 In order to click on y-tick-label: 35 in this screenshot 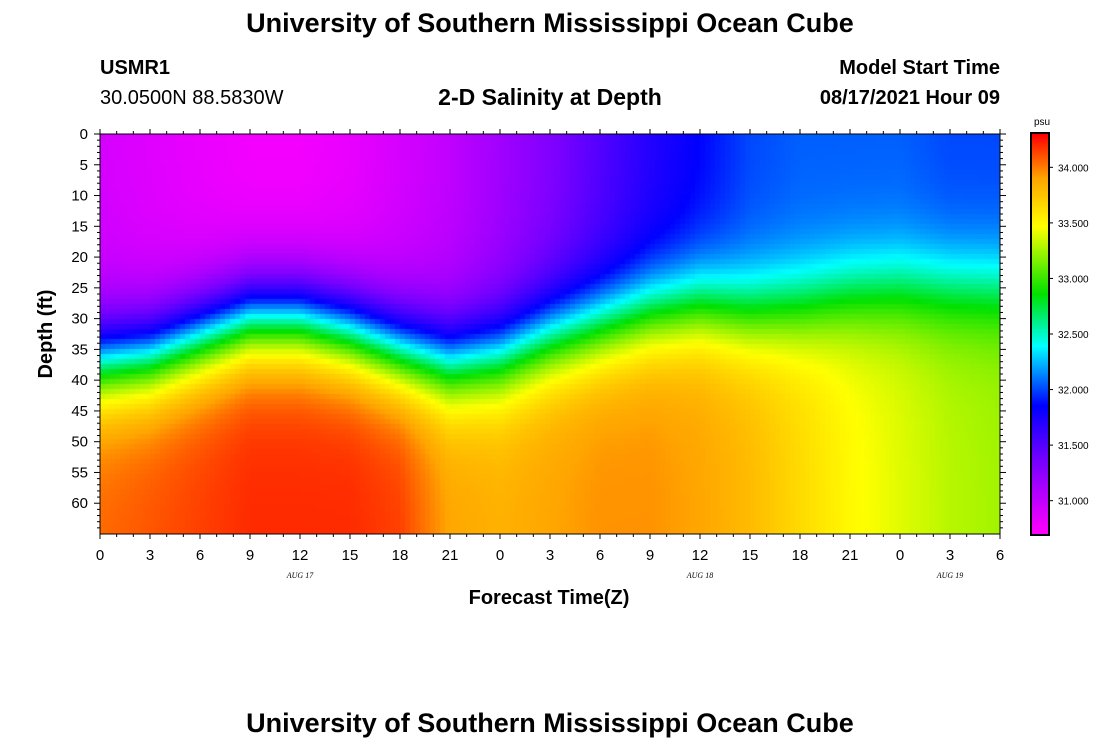, I will do `click(79, 349)`.